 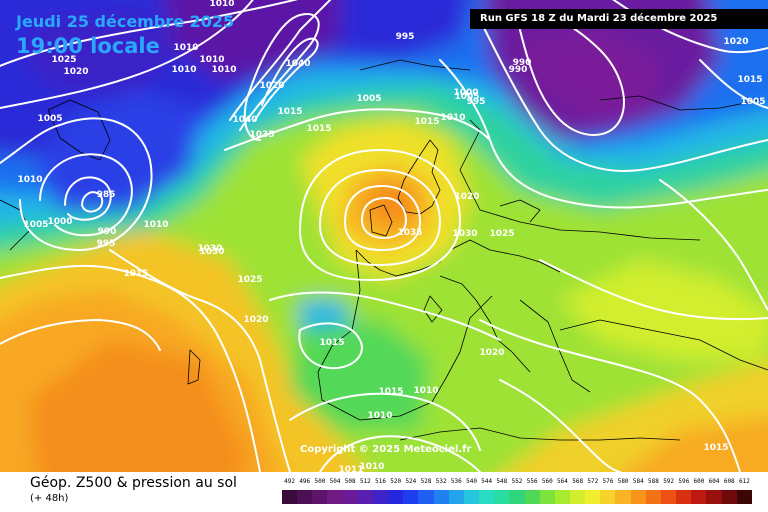 What do you see at coordinates (653, 481) in the screenshot?
I see `color-scale-tick-label: 588` at bounding box center [653, 481].